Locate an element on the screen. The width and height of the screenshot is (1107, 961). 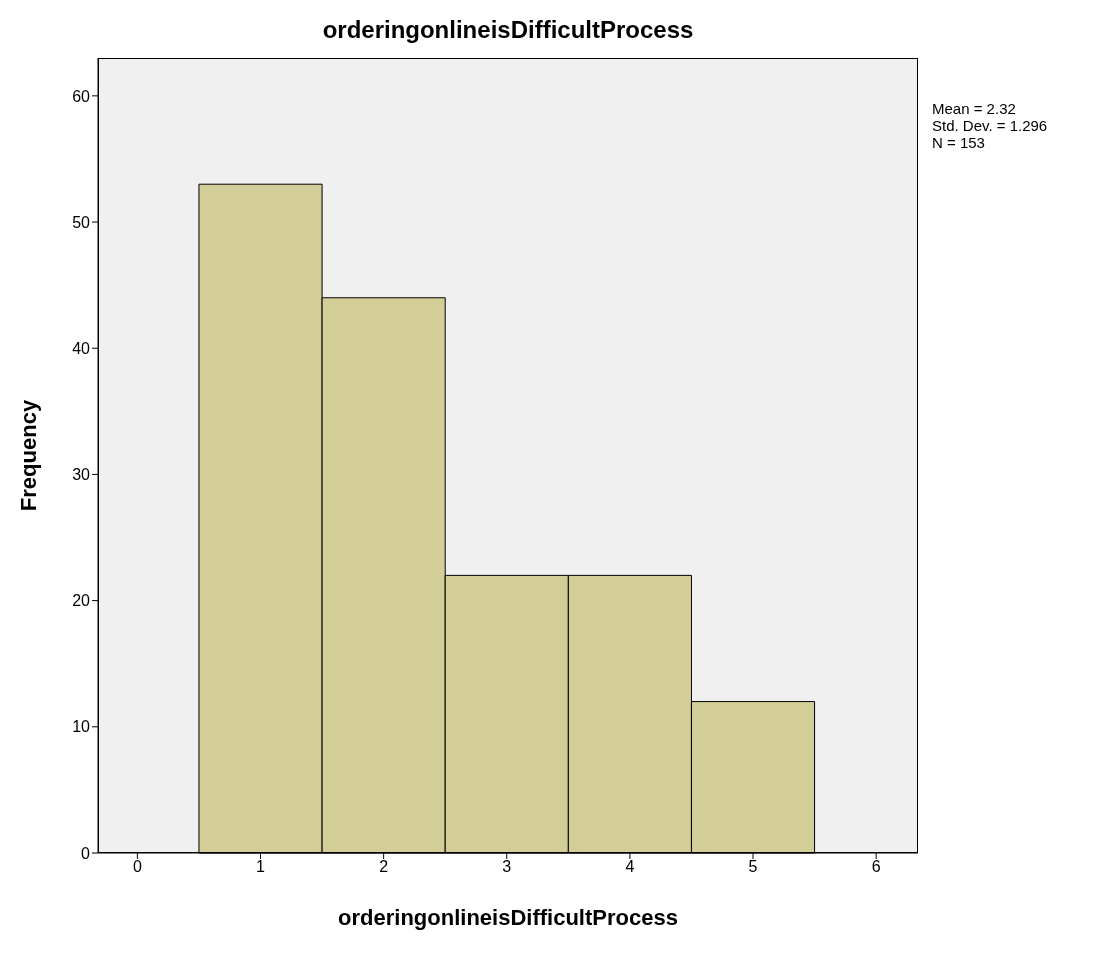
x-tick-label: 5 is located at coordinates (753, 867).